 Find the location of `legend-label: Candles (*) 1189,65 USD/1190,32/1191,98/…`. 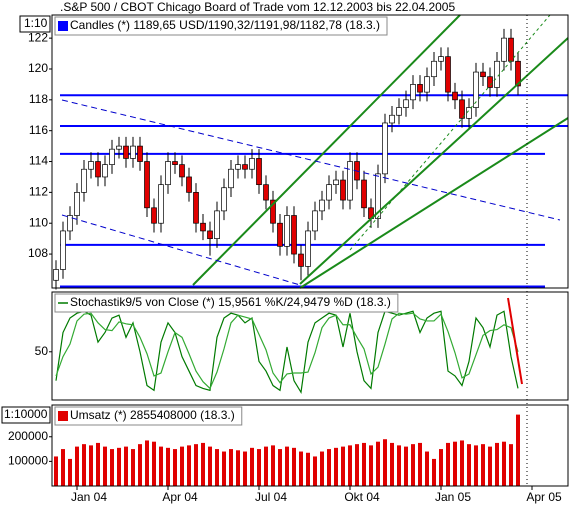

legend-label: Candles (*) 1189,65 USD/1190,32/1191,98/… is located at coordinates (225, 25).